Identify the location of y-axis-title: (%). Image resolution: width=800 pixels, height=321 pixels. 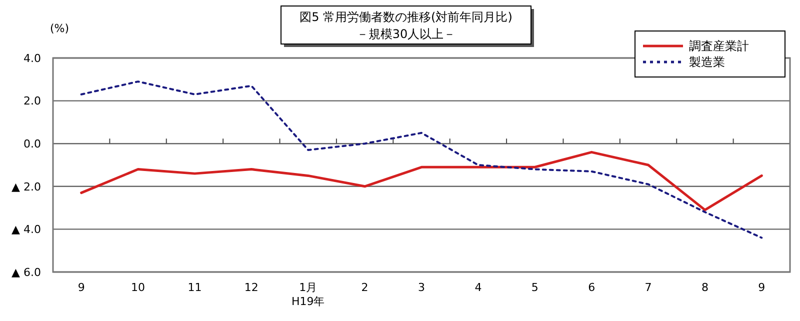
(60, 28).